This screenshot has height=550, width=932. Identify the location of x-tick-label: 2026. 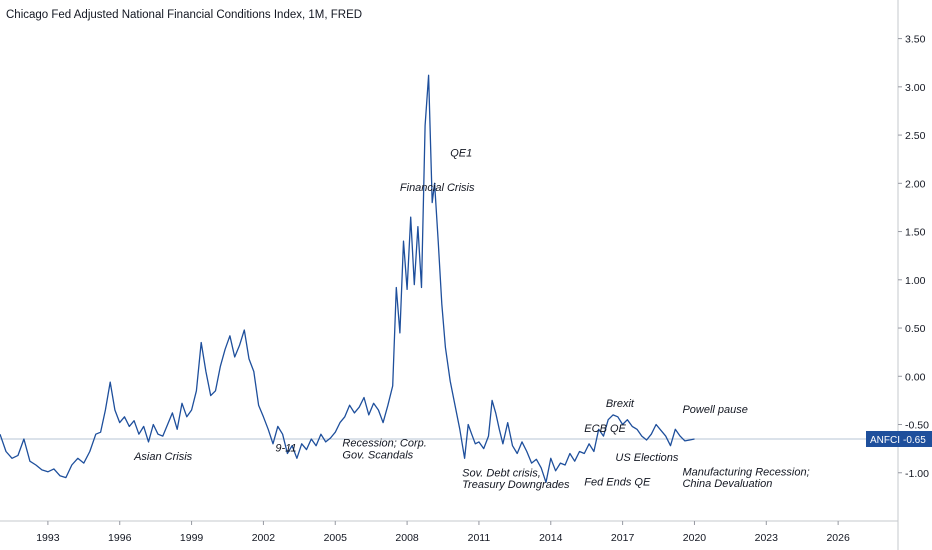
(838, 538).